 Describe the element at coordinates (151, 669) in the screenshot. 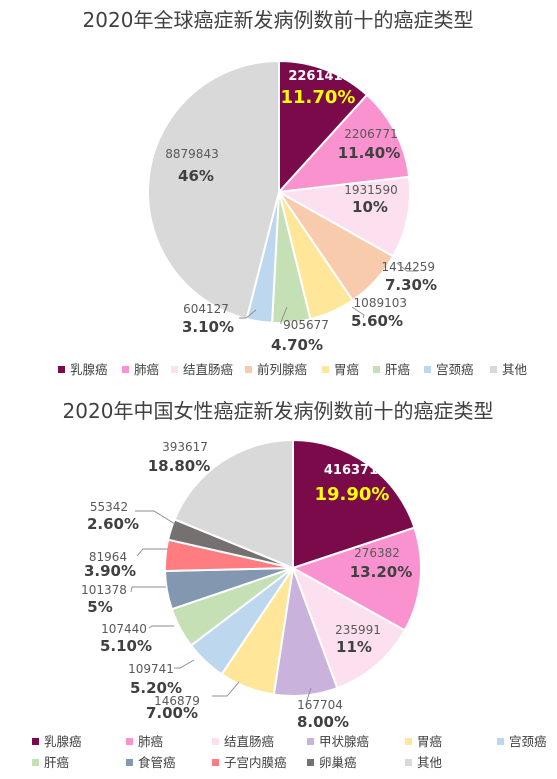

I see `slice-value-label: 109741` at that location.